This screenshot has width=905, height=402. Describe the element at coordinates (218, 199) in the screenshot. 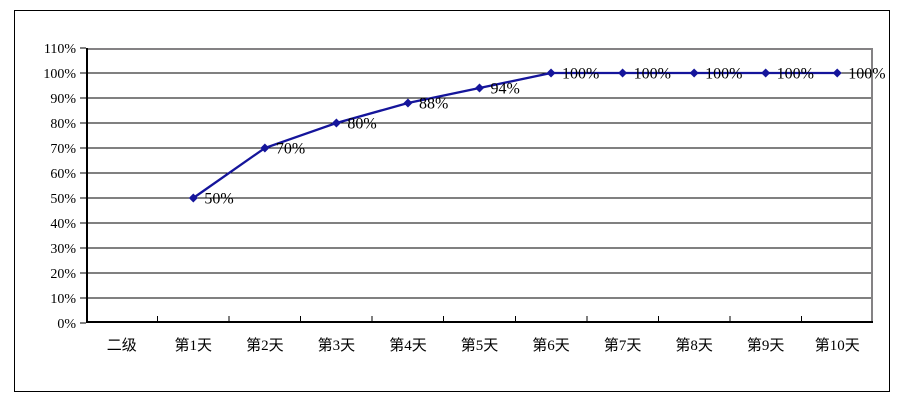

I see `data-label: 50%` at that location.